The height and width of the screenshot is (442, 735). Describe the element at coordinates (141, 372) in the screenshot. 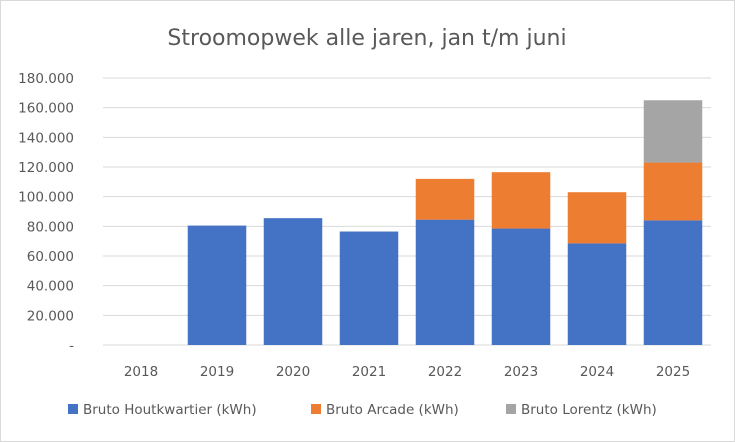

I see `x-tick-label: 2018` at that location.